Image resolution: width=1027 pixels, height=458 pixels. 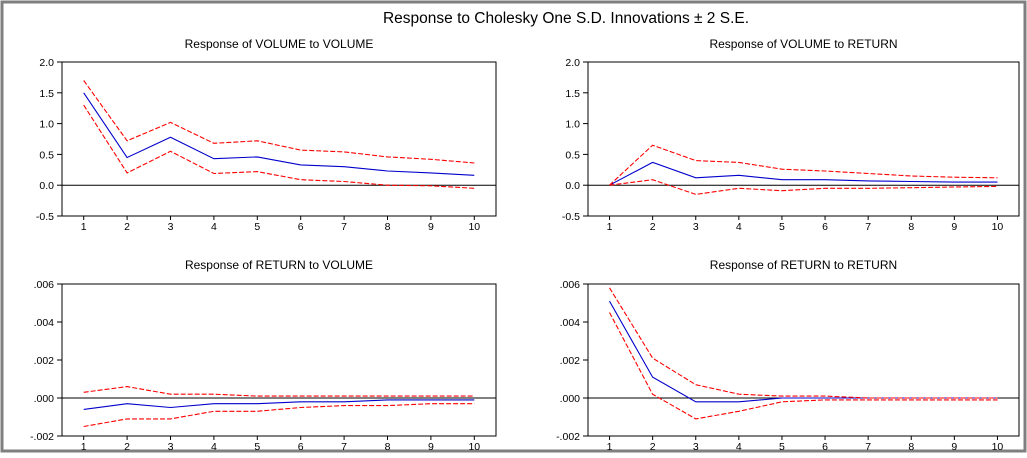 What do you see at coordinates (279, 44) in the screenshot?
I see `panel-title: Response of VOLUME to VOLUME` at bounding box center [279, 44].